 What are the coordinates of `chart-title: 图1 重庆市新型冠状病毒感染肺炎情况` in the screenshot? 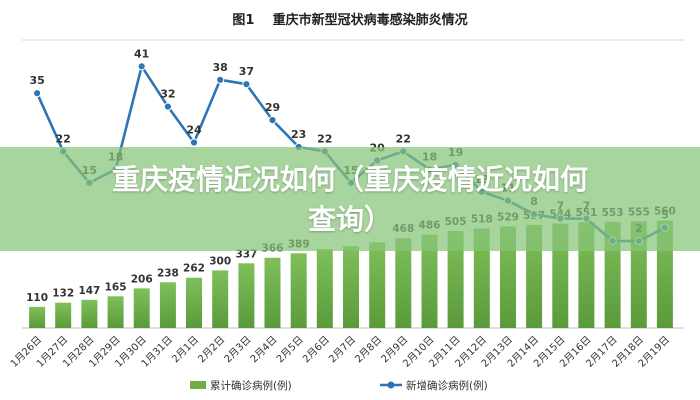 It's located at (349, 20).